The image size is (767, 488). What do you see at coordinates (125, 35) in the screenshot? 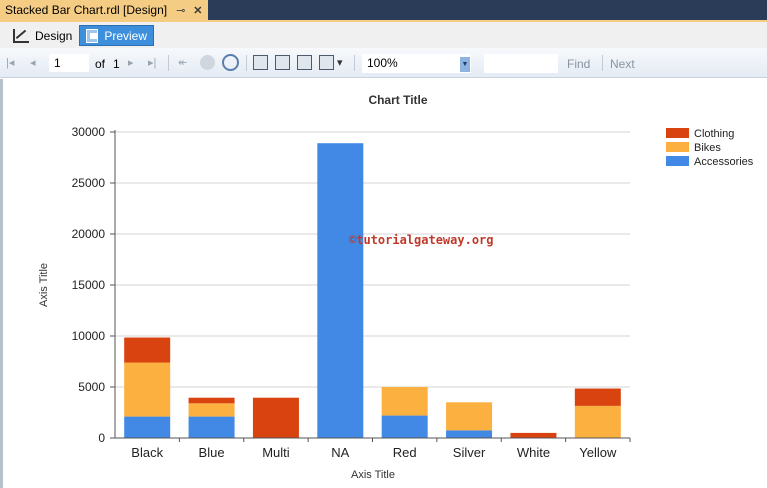
I see `preview-tab-label: Preview` at bounding box center [125, 35].